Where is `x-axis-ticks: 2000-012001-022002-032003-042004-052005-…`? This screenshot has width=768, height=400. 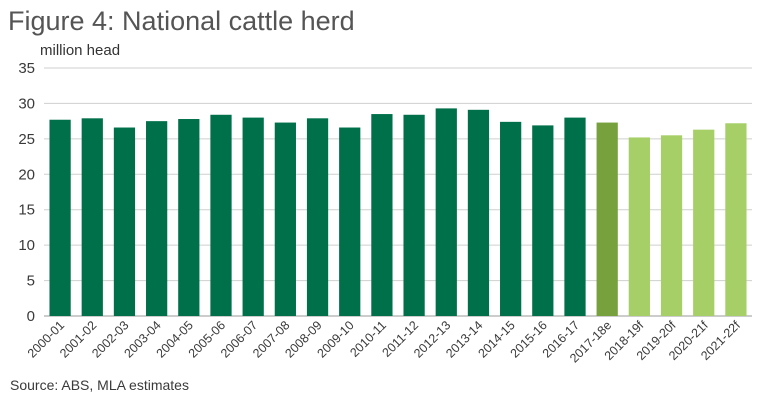 x-axis-ticks: 2000-012001-022002-032003-042004-052005-… is located at coordinates (384, 342).